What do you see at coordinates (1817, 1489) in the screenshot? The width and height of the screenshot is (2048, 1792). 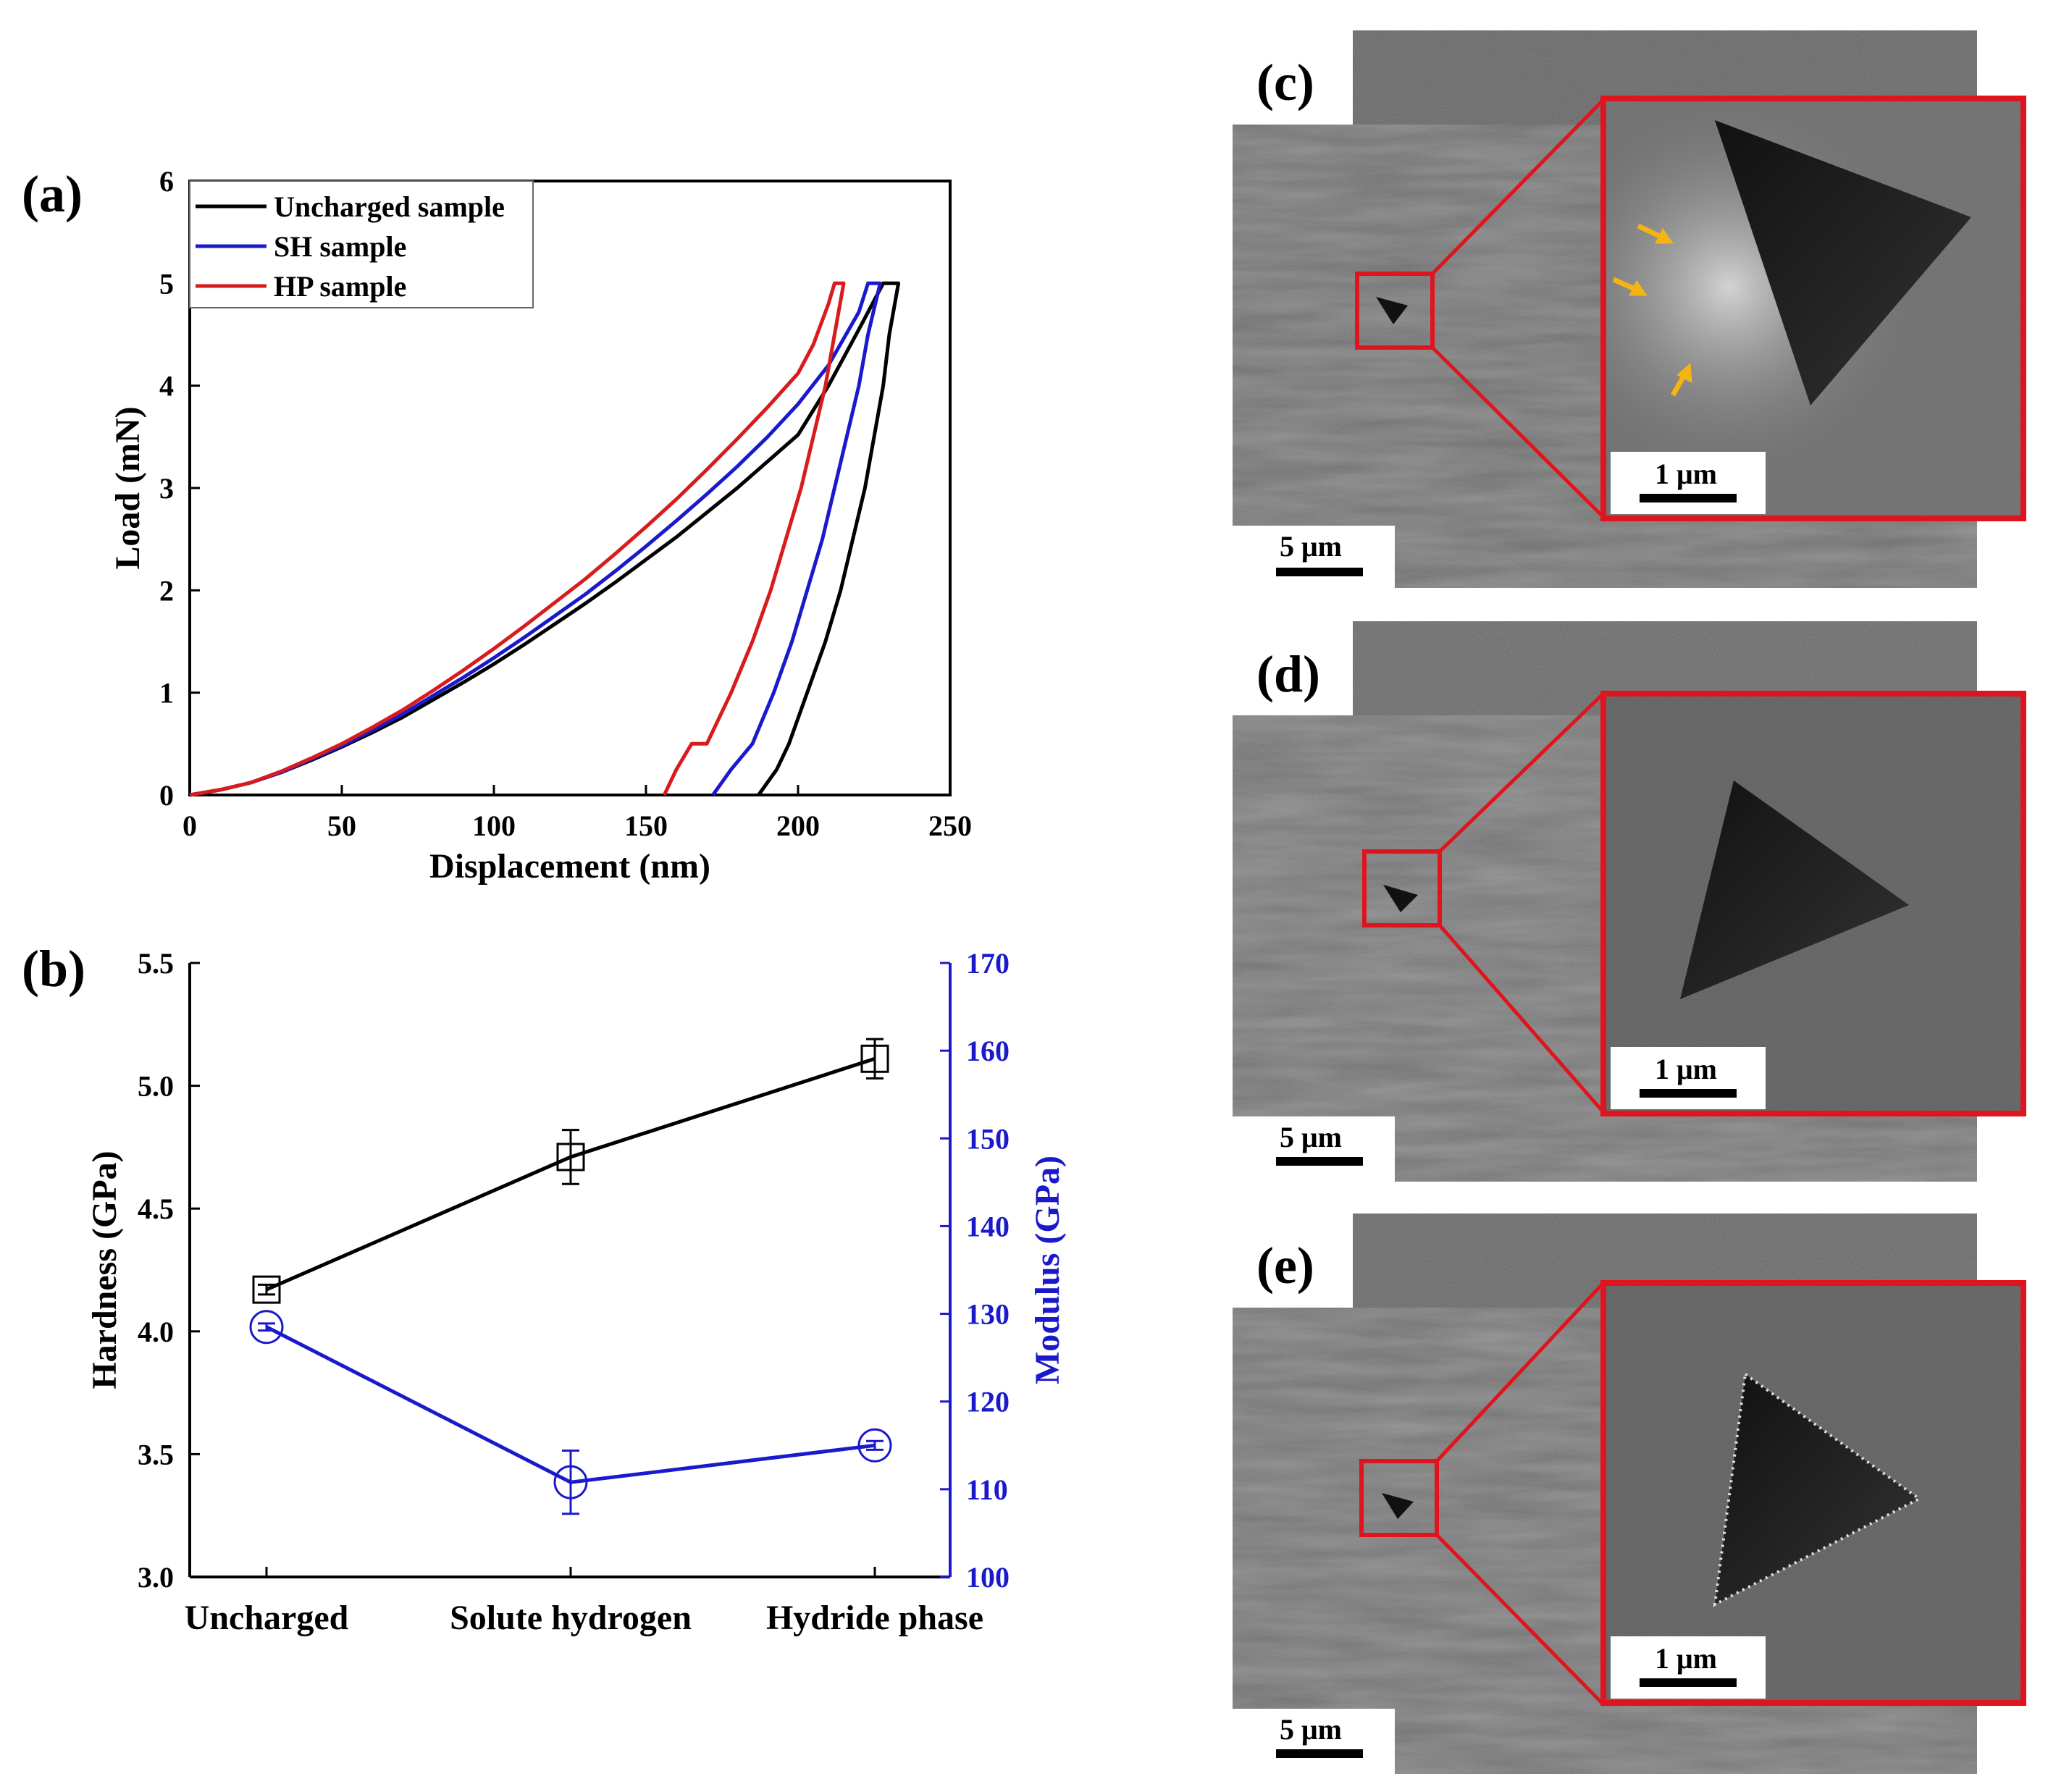 I see `indent-e-inset` at bounding box center [1817, 1489].